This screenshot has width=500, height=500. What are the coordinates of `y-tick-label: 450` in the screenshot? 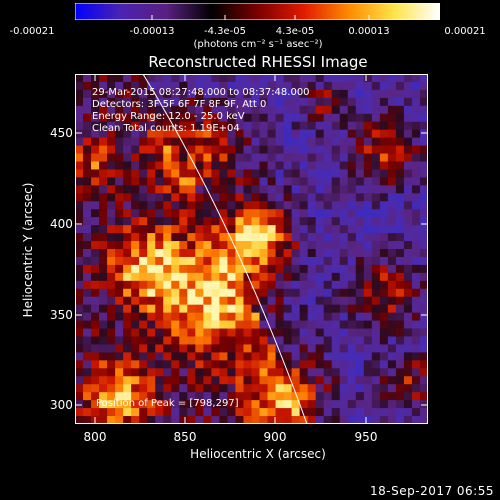 It's located at (61, 133).